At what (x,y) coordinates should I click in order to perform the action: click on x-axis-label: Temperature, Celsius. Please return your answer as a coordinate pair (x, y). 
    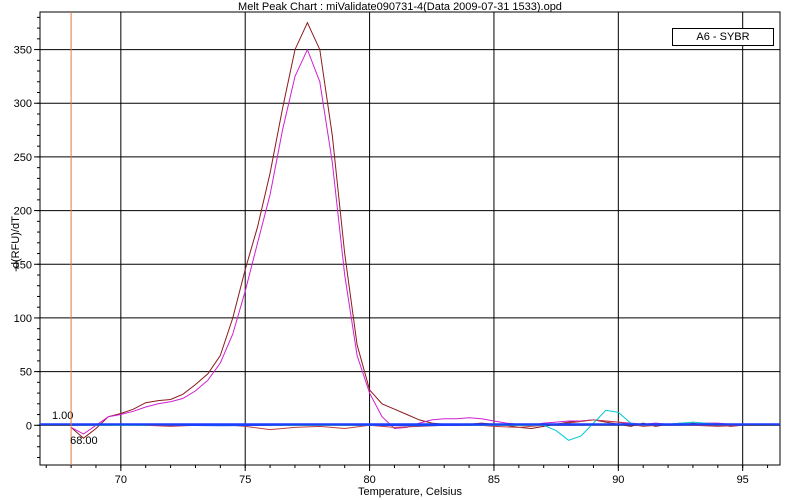
    Looking at the image, I should click on (410, 492).